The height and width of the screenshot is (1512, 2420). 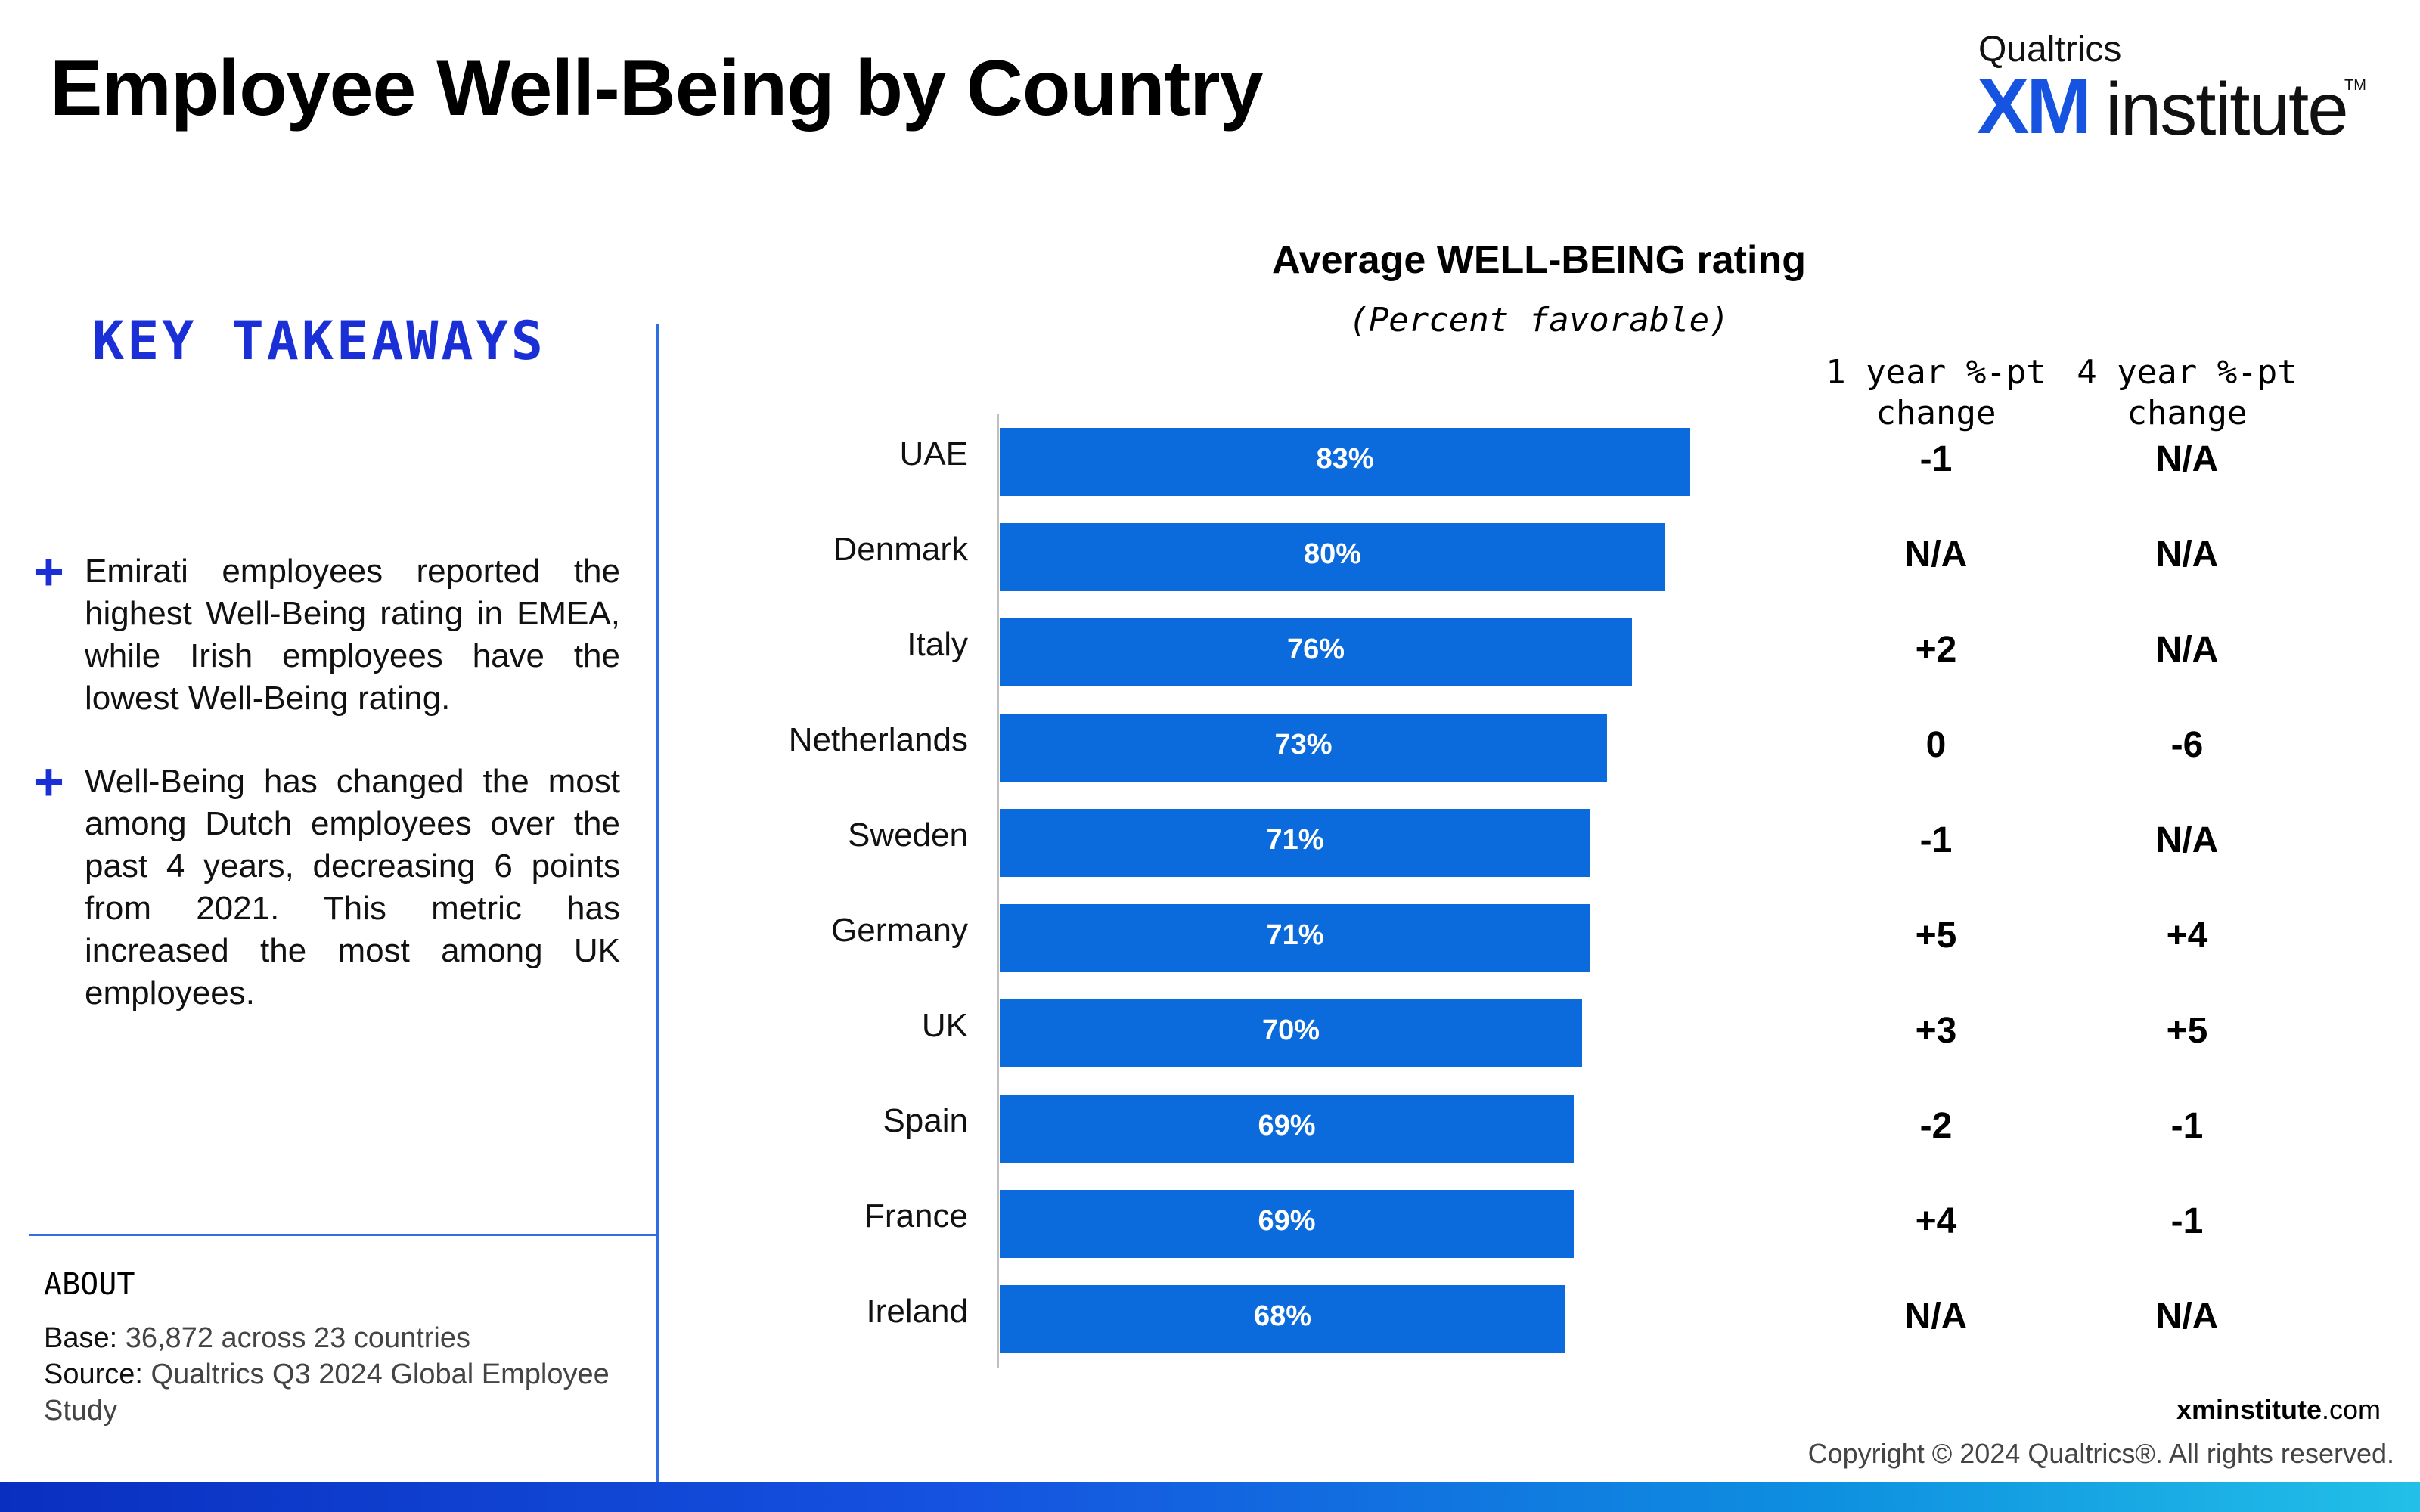 I want to click on category-label: Sweden, so click(x=907, y=835).